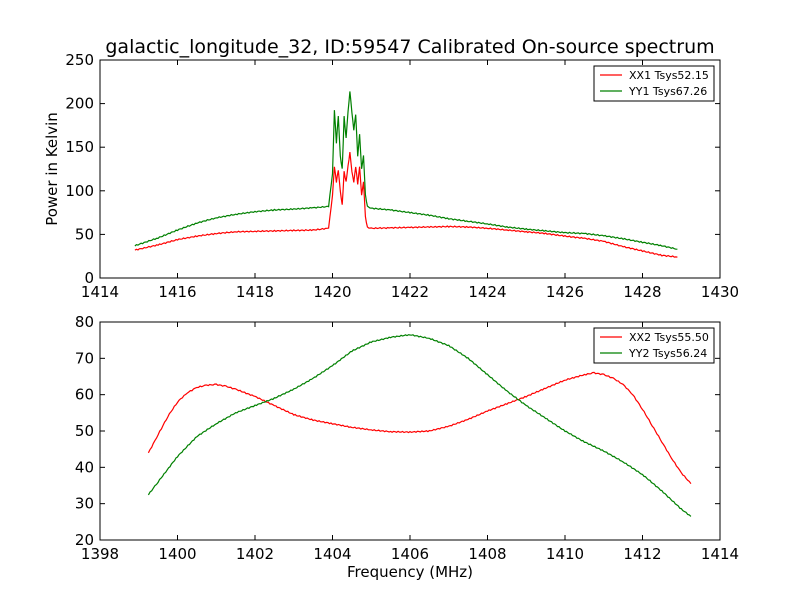 The image size is (800, 600). Describe the element at coordinates (84, 395) in the screenshot. I see `y-tick-label: 60` at that location.